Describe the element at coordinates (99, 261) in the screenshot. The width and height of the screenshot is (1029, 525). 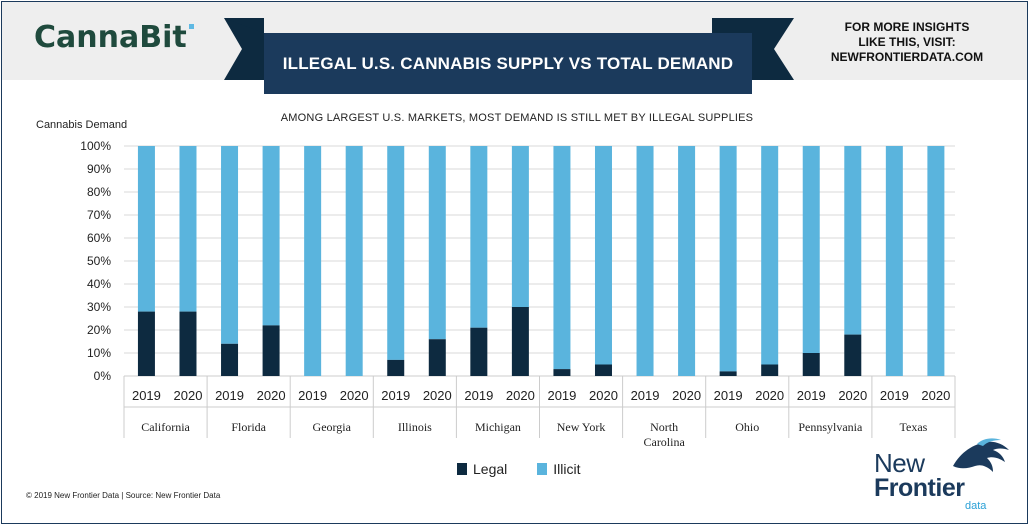
I see `y-tick-label: 50%` at that location.